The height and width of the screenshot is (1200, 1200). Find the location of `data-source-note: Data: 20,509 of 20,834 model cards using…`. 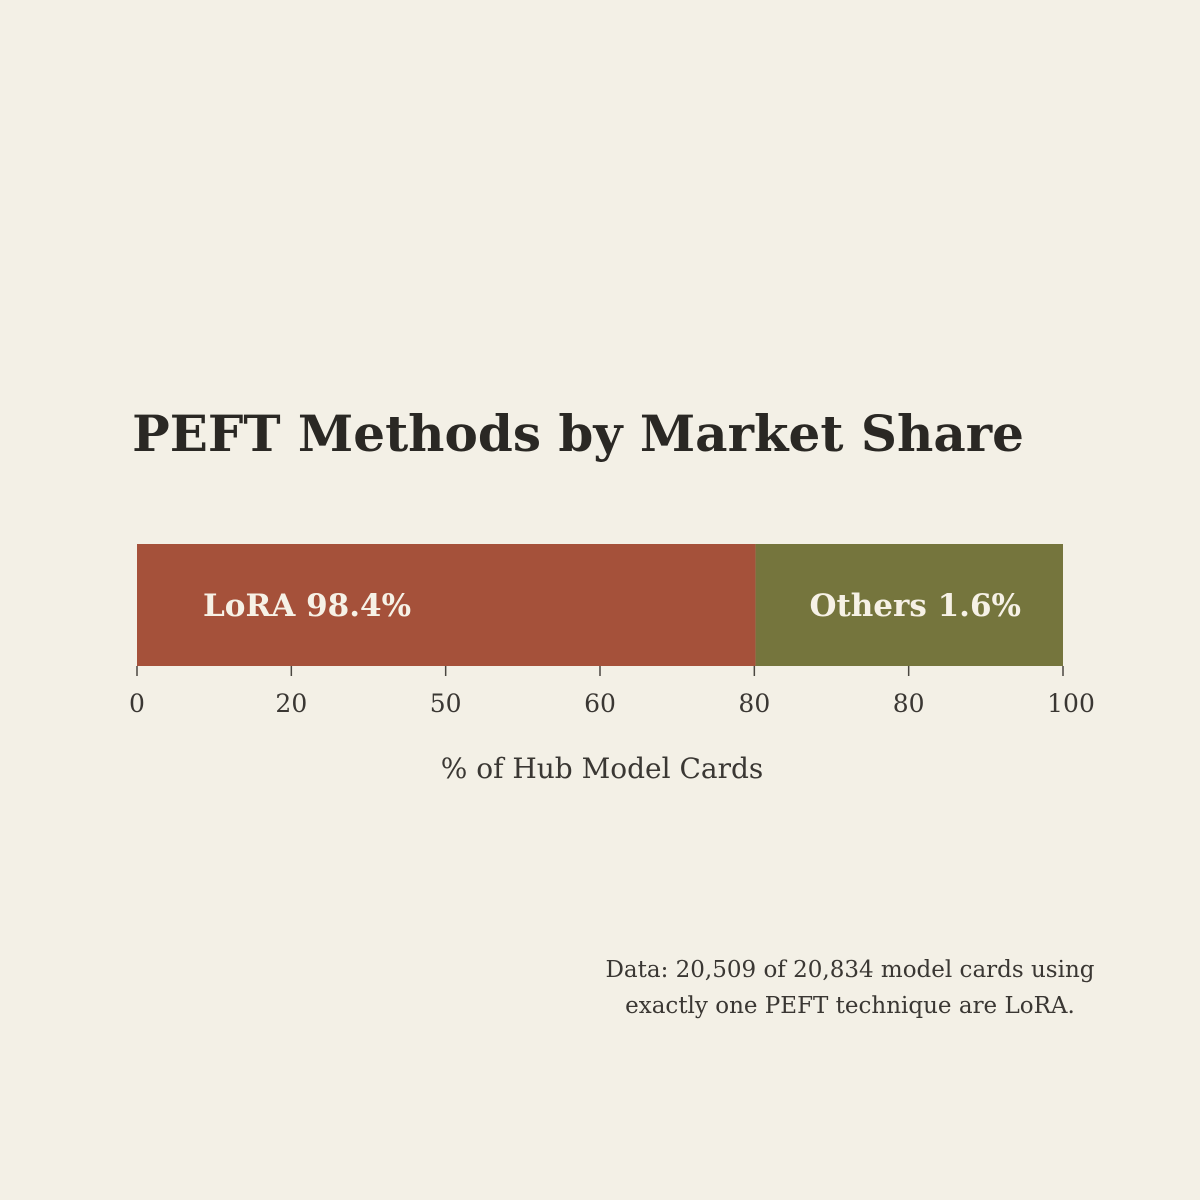

data-source-note: Data: 20,509 of 20,834 model cards using… is located at coordinates (850, 988).